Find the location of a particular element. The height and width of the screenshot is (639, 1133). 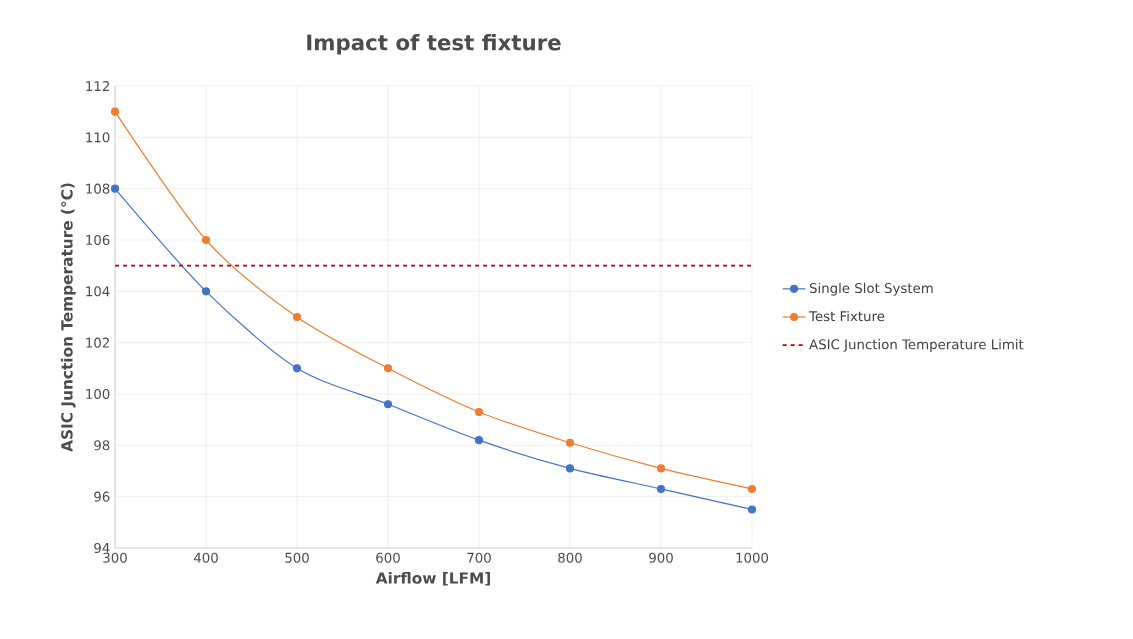

x-tick-label: 400 is located at coordinates (205, 557).